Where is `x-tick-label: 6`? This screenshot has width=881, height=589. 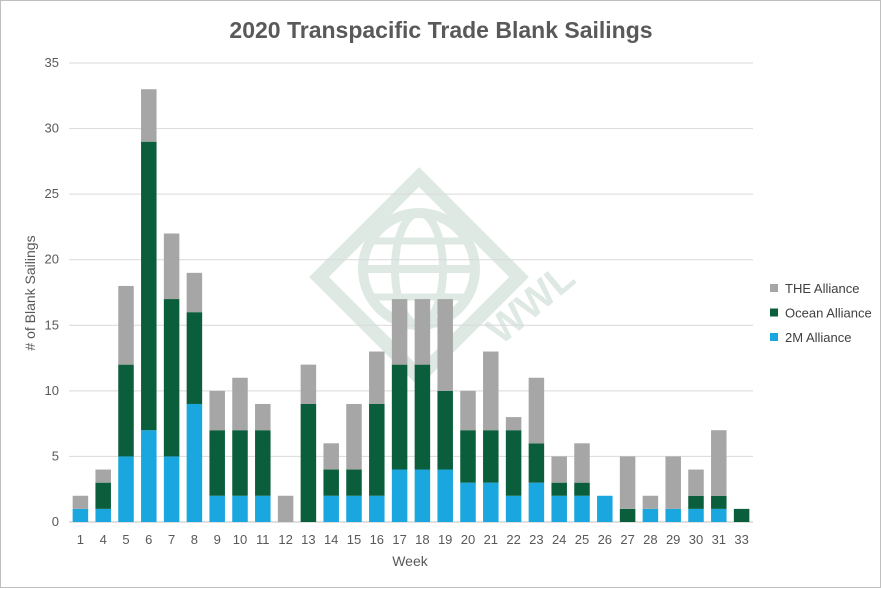
x-tick-label: 6 is located at coordinates (148, 539).